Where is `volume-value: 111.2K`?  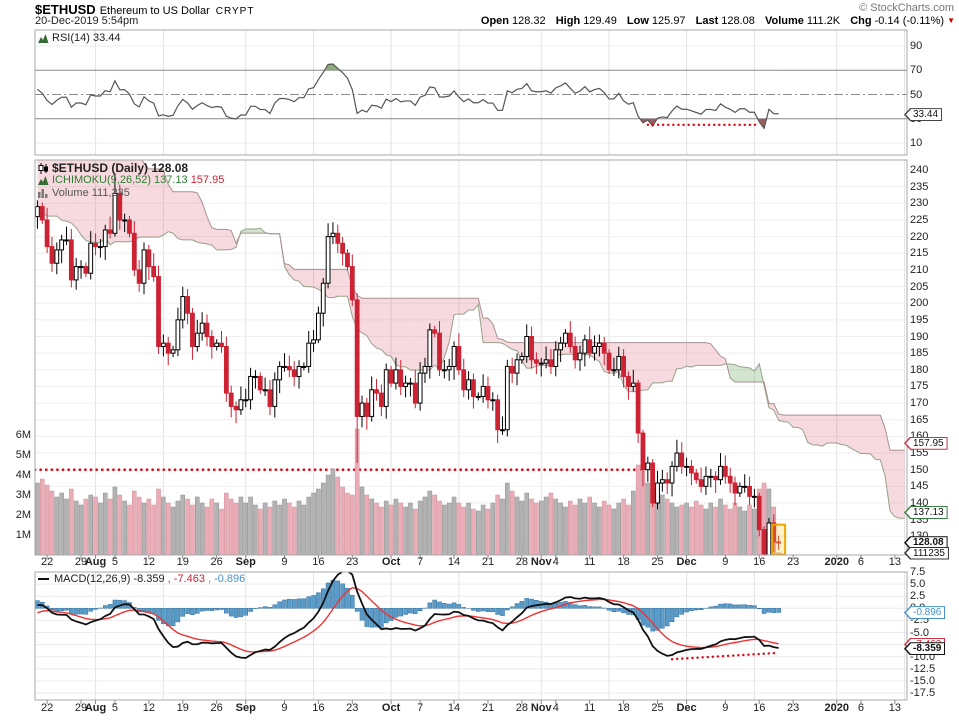 volume-value: 111.2K is located at coordinates (823, 21).